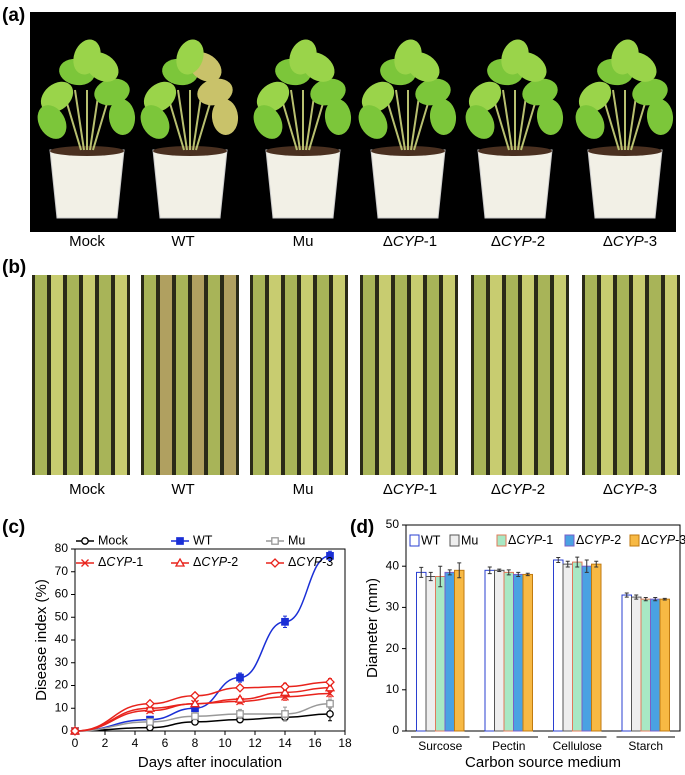 Image resolution: width=685 pixels, height=775 pixels. I want to click on y-tick-label: 50, so click(62, 616).